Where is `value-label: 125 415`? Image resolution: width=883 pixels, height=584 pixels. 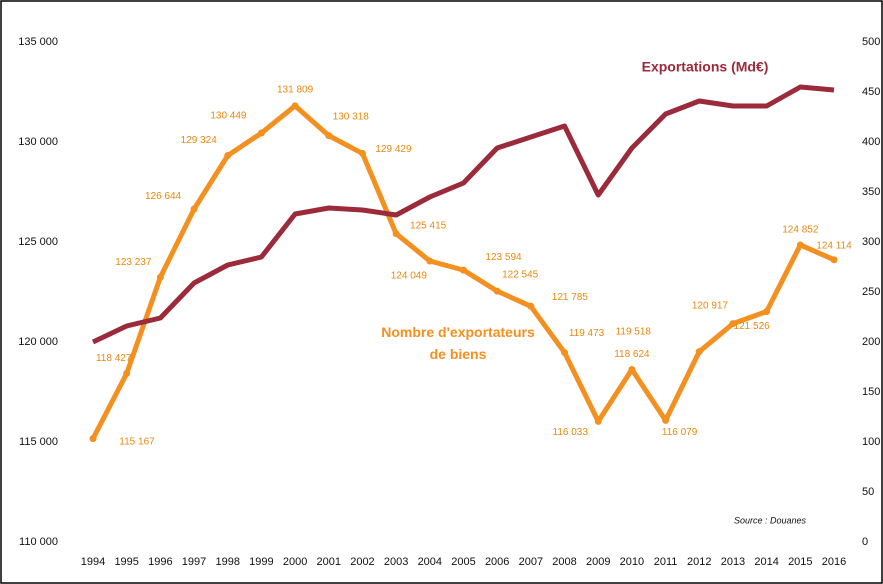
value-label: 125 415 is located at coordinates (428, 225).